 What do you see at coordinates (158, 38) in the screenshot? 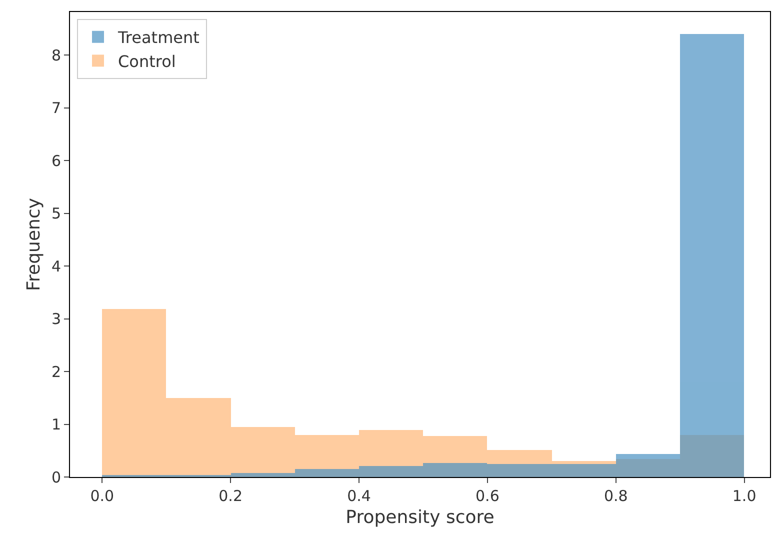
I see `legend-label: Treatment` at bounding box center [158, 38].